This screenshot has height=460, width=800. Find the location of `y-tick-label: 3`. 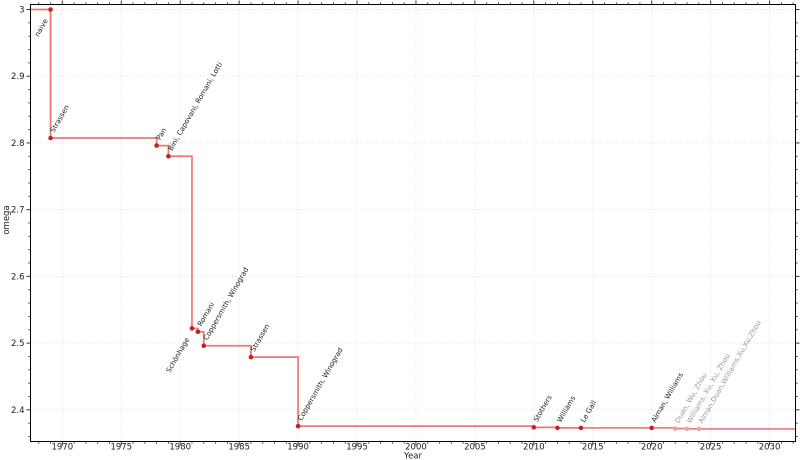

y-tick-label: 3 is located at coordinates (21, 11).